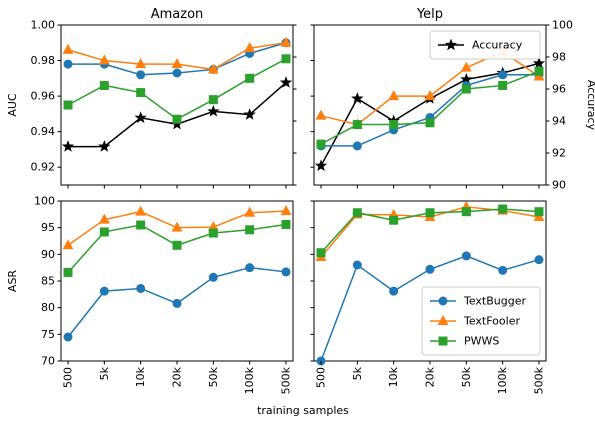 The height and width of the screenshot is (421, 595). Describe the element at coordinates (48, 227) in the screenshot. I see `y-tick-label: 95` at that location.